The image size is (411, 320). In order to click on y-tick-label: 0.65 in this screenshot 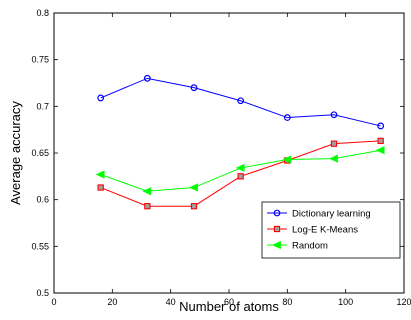, I will do `click(40, 153)`.